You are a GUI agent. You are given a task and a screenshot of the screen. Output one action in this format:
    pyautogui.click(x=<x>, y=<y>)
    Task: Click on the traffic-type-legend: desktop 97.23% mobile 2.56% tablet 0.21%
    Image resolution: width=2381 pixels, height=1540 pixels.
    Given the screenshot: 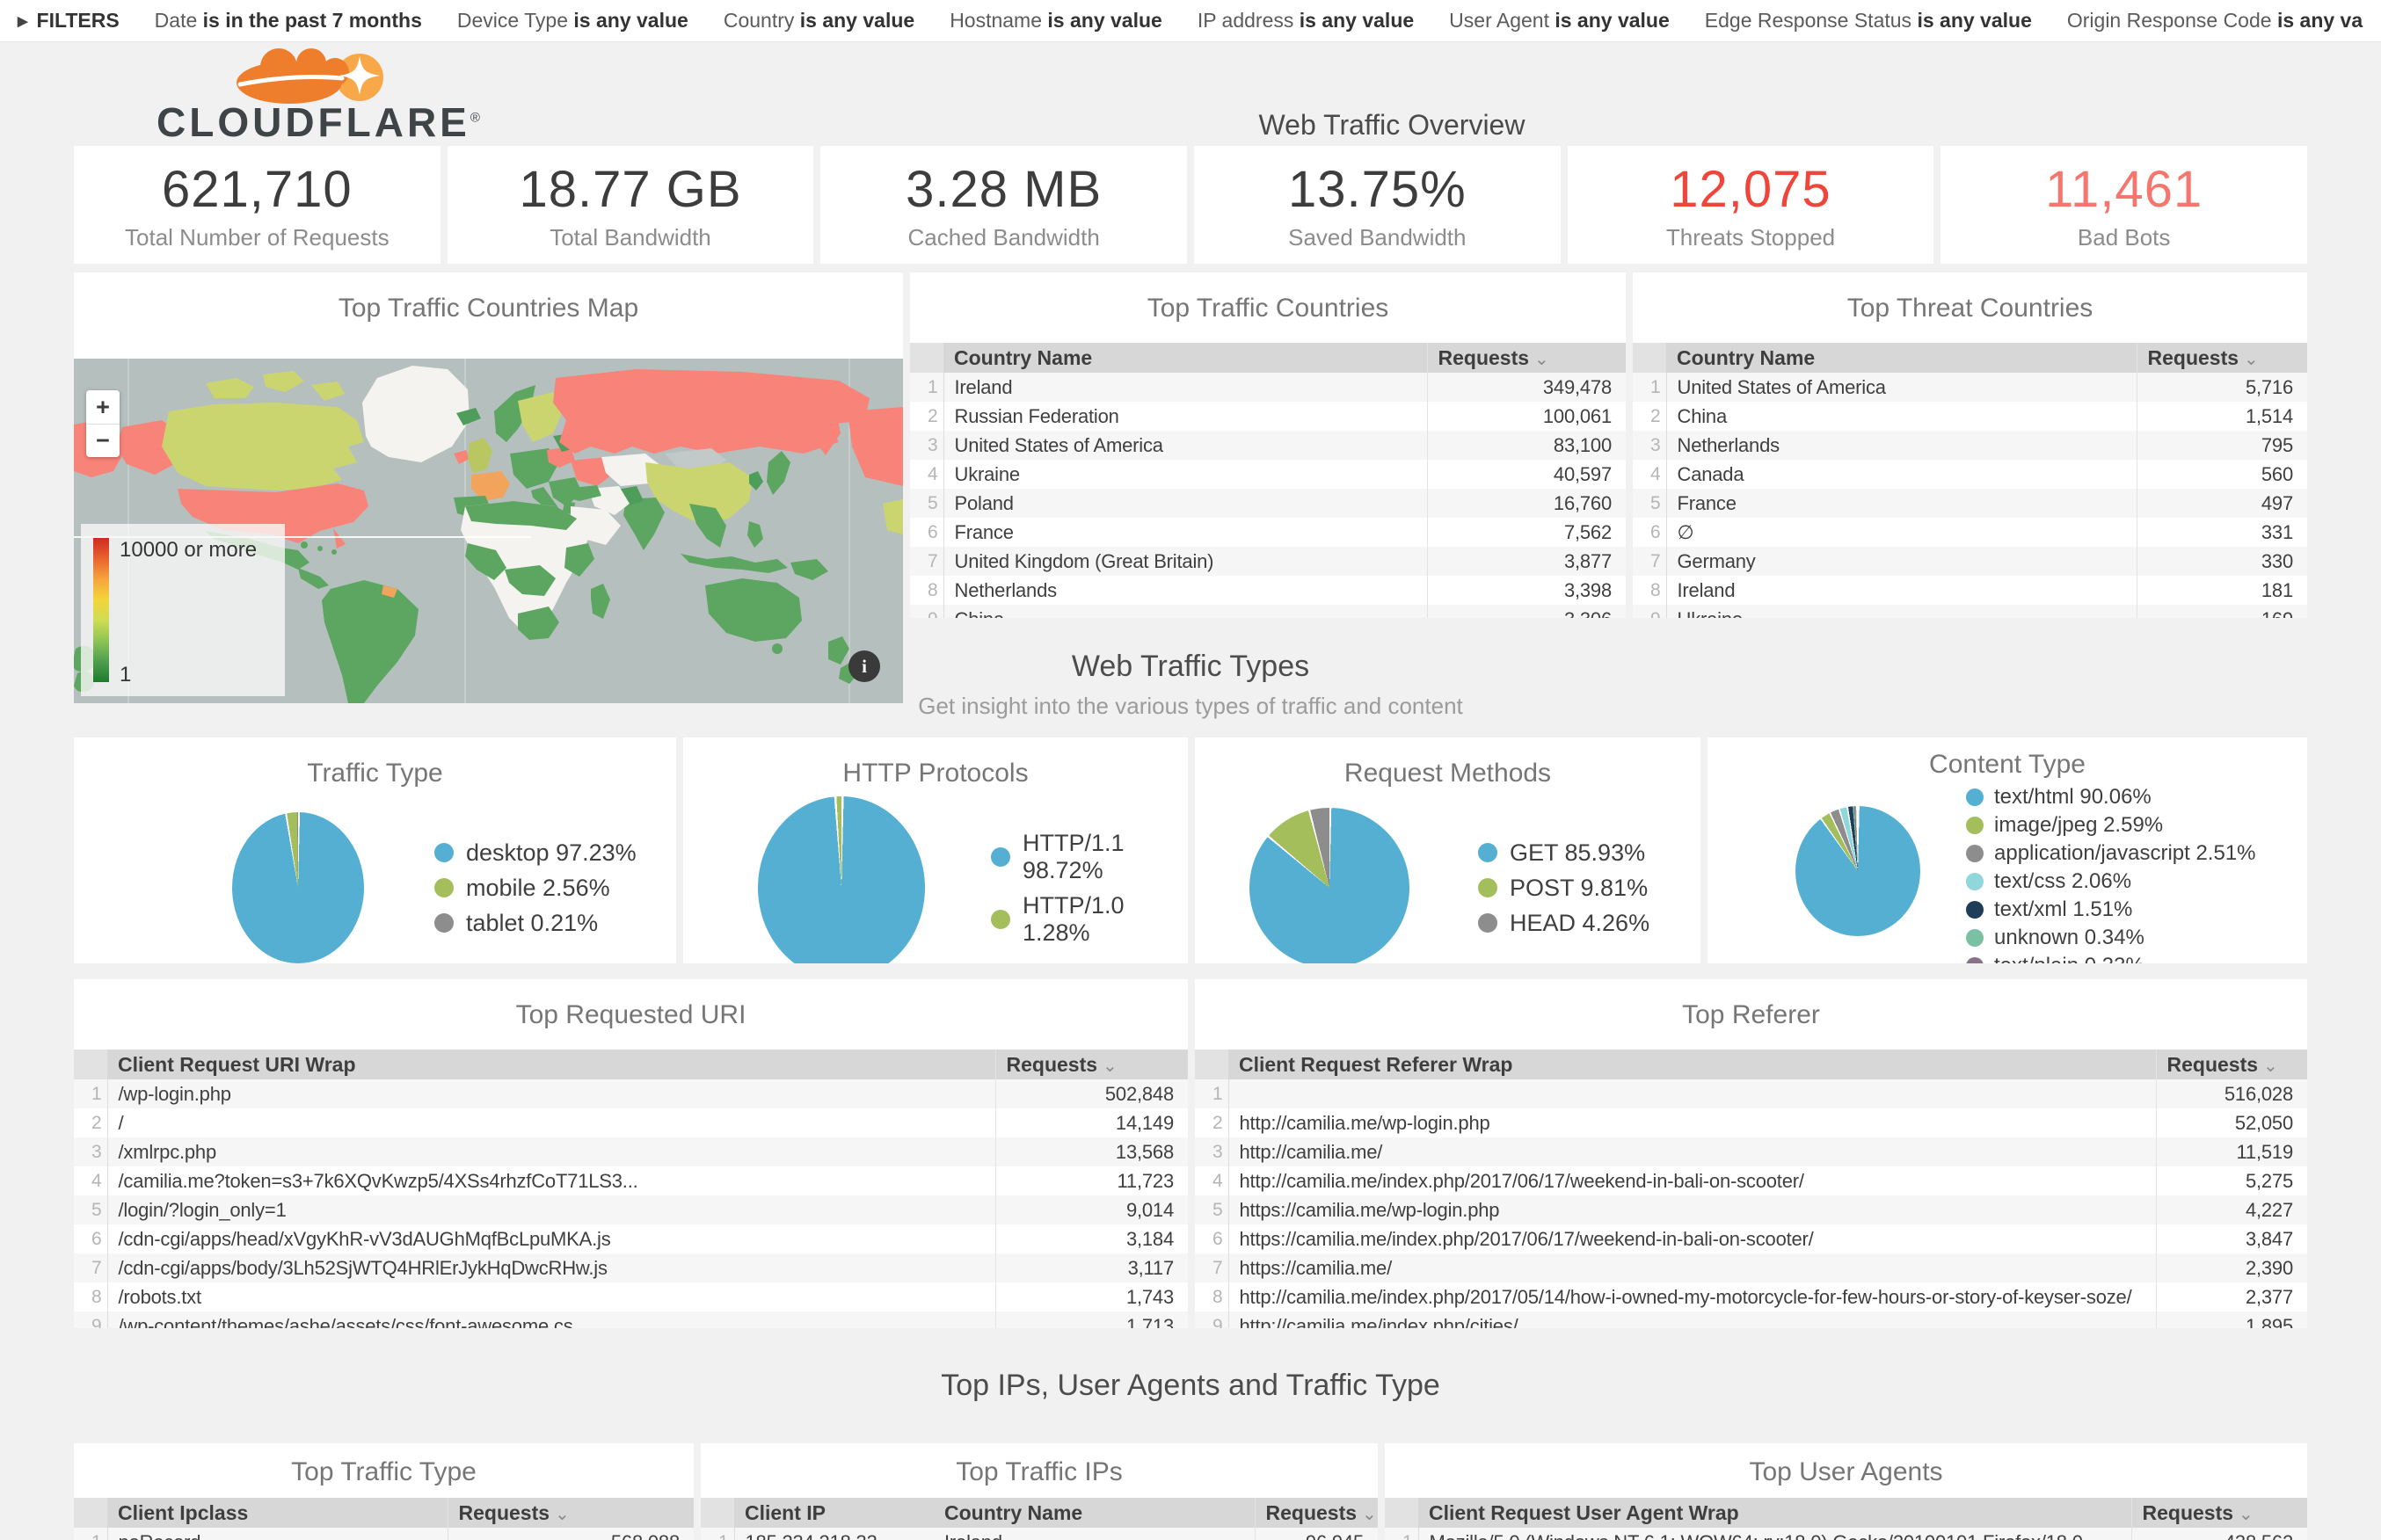 What is the action you would take?
    pyautogui.click(x=535, y=888)
    